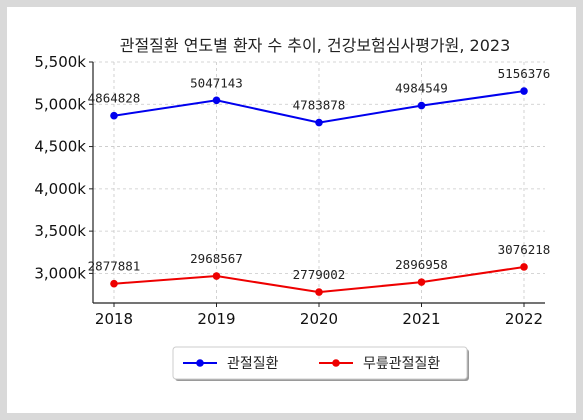  What do you see at coordinates (315, 45) in the screenshot?
I see `chart-title: 관절질환 연도별 환자 수 추이, 건강보험심사평가원, 2023` at bounding box center [315, 45].